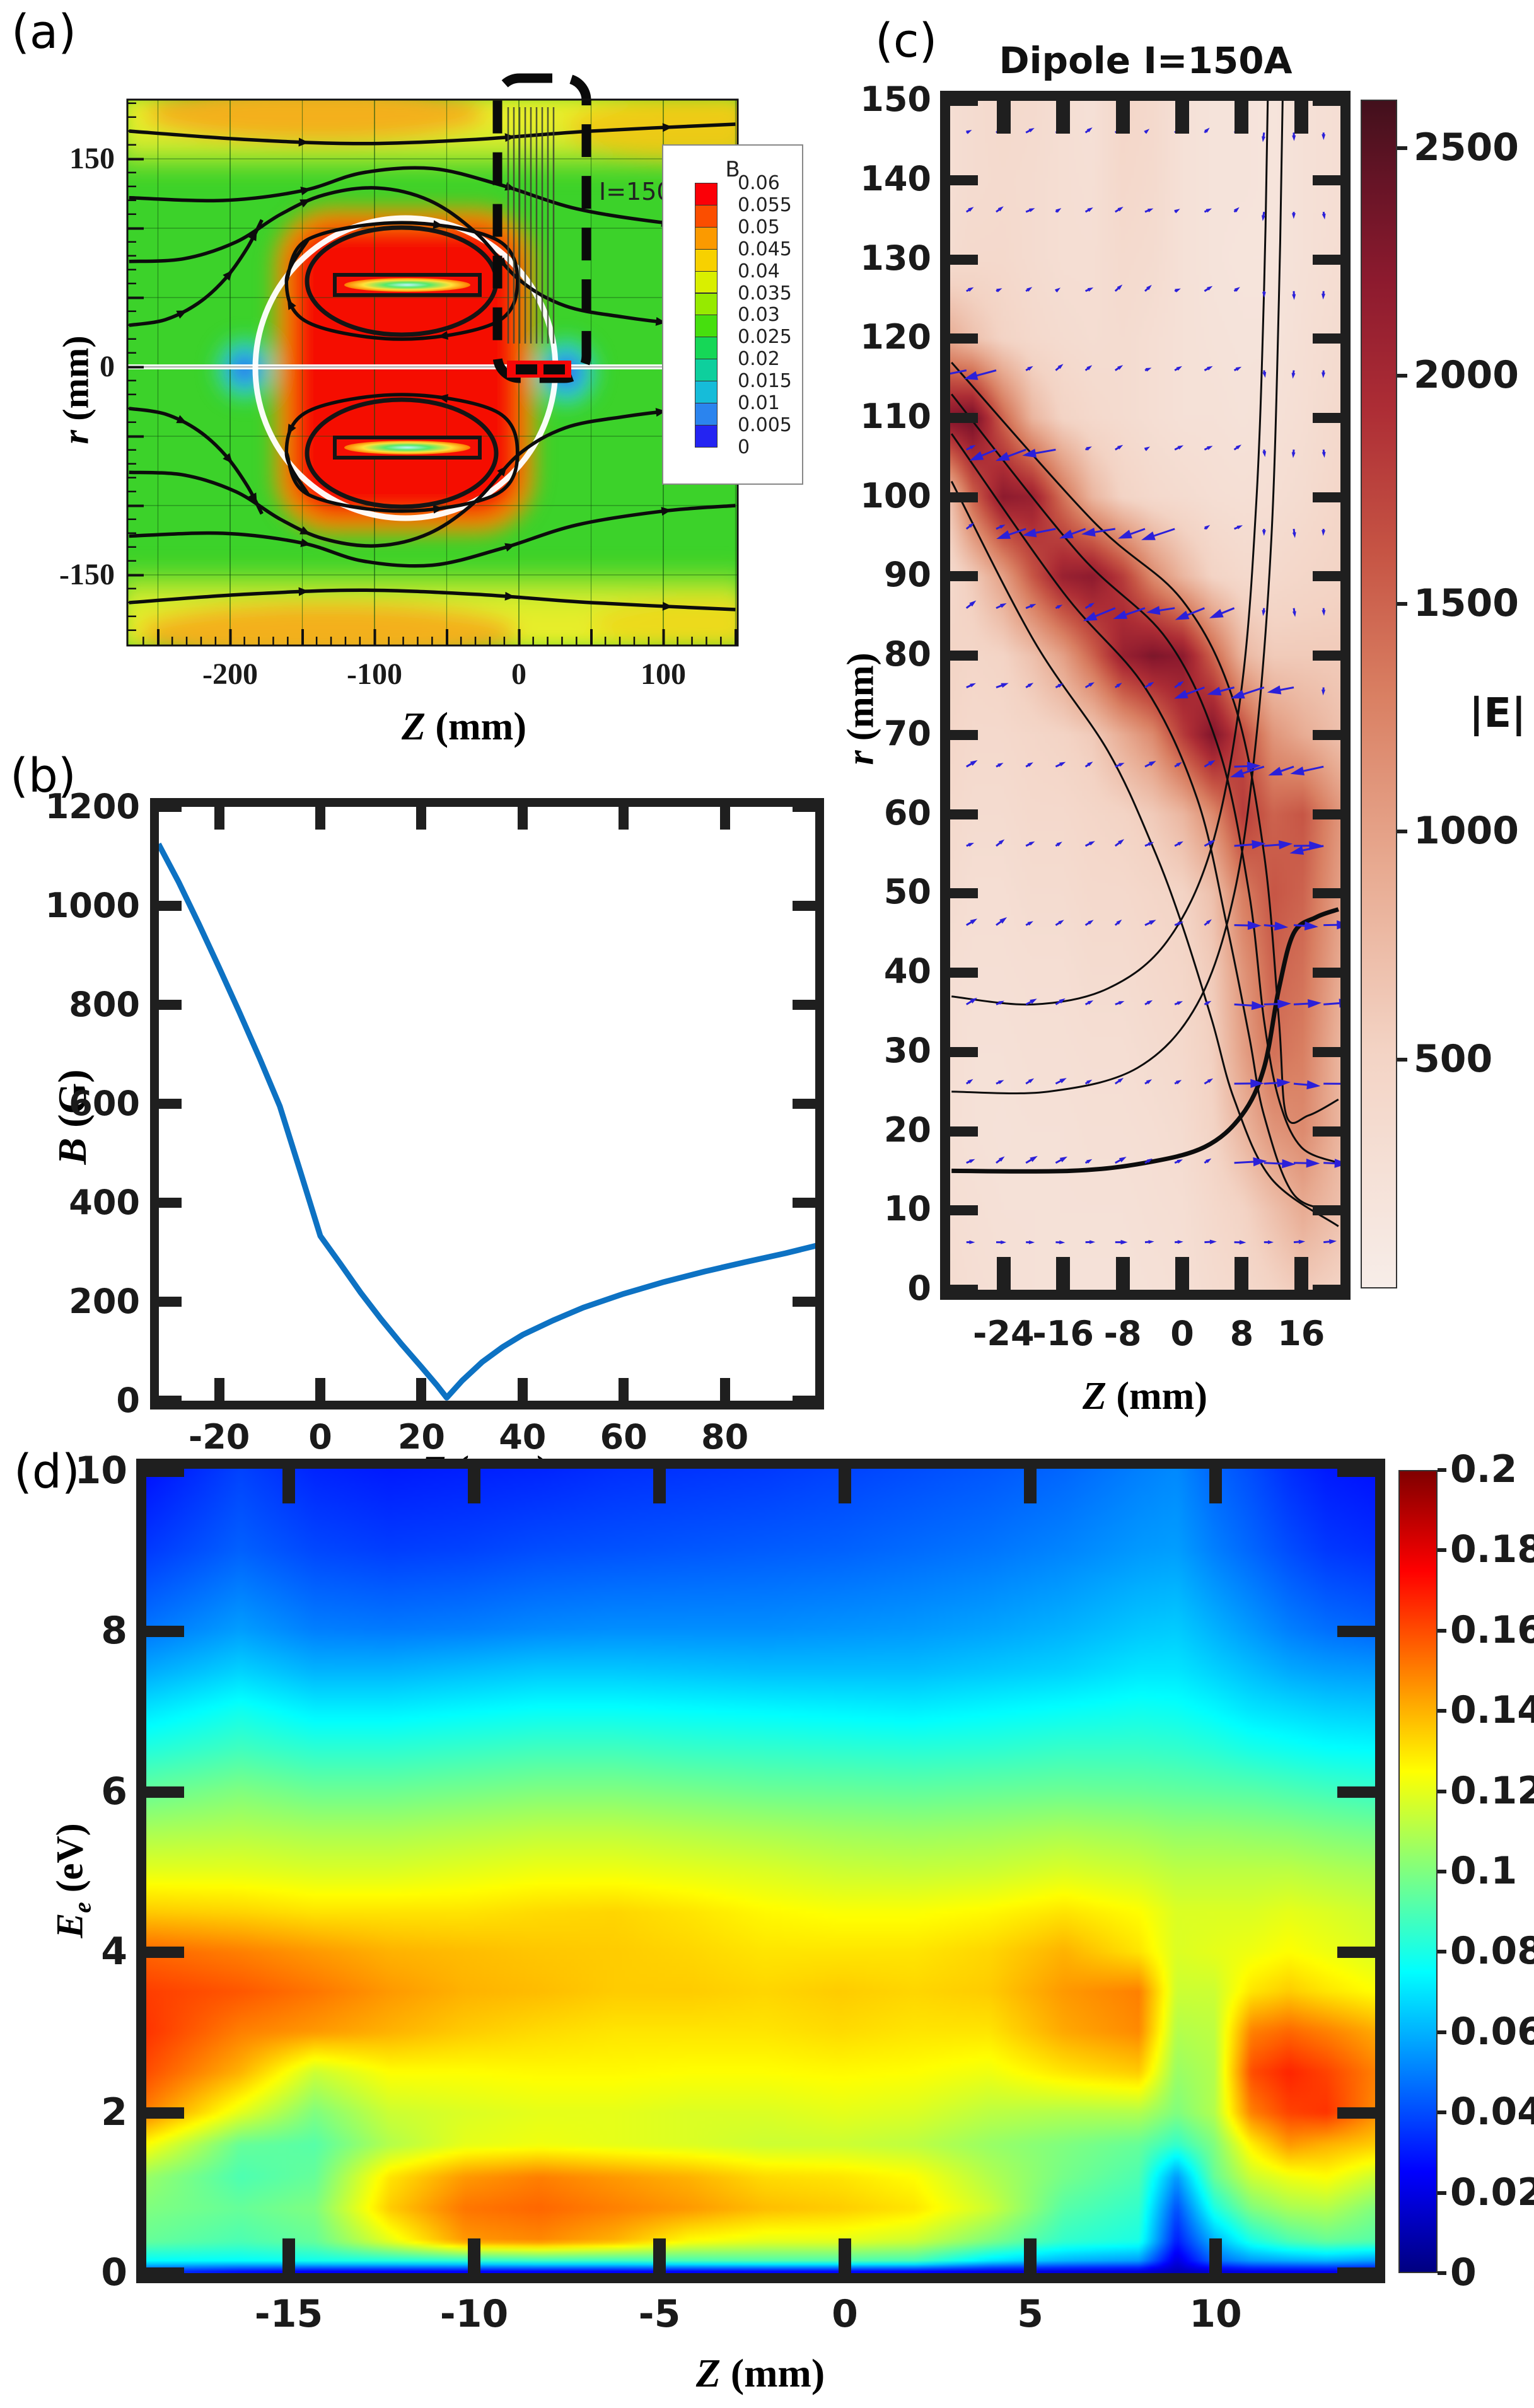  I want to click on tick-label: -10, so click(474, 2314).